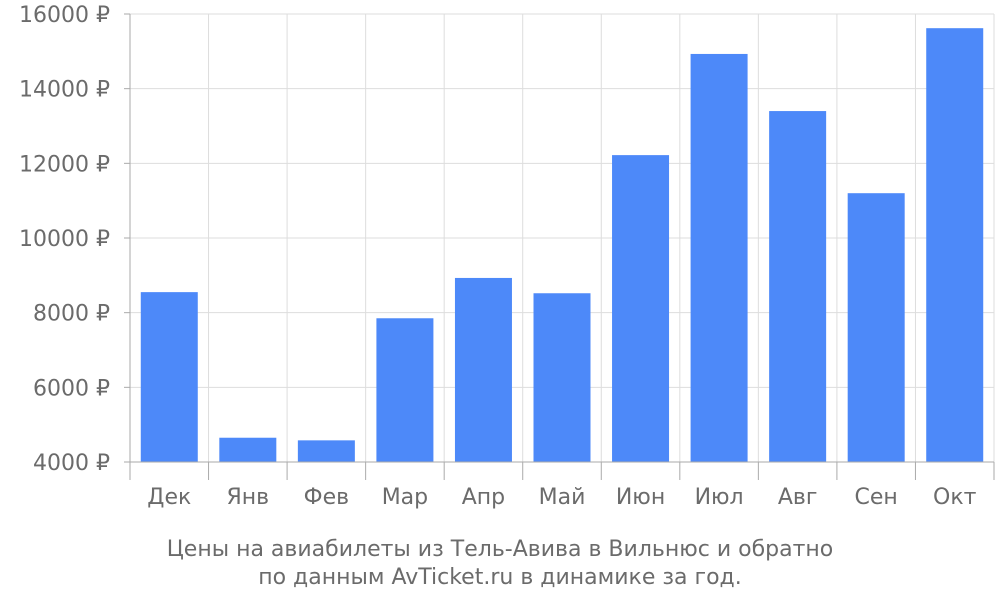  What do you see at coordinates (483, 497) in the screenshot?
I see `x-tick-label: Апр` at bounding box center [483, 497].